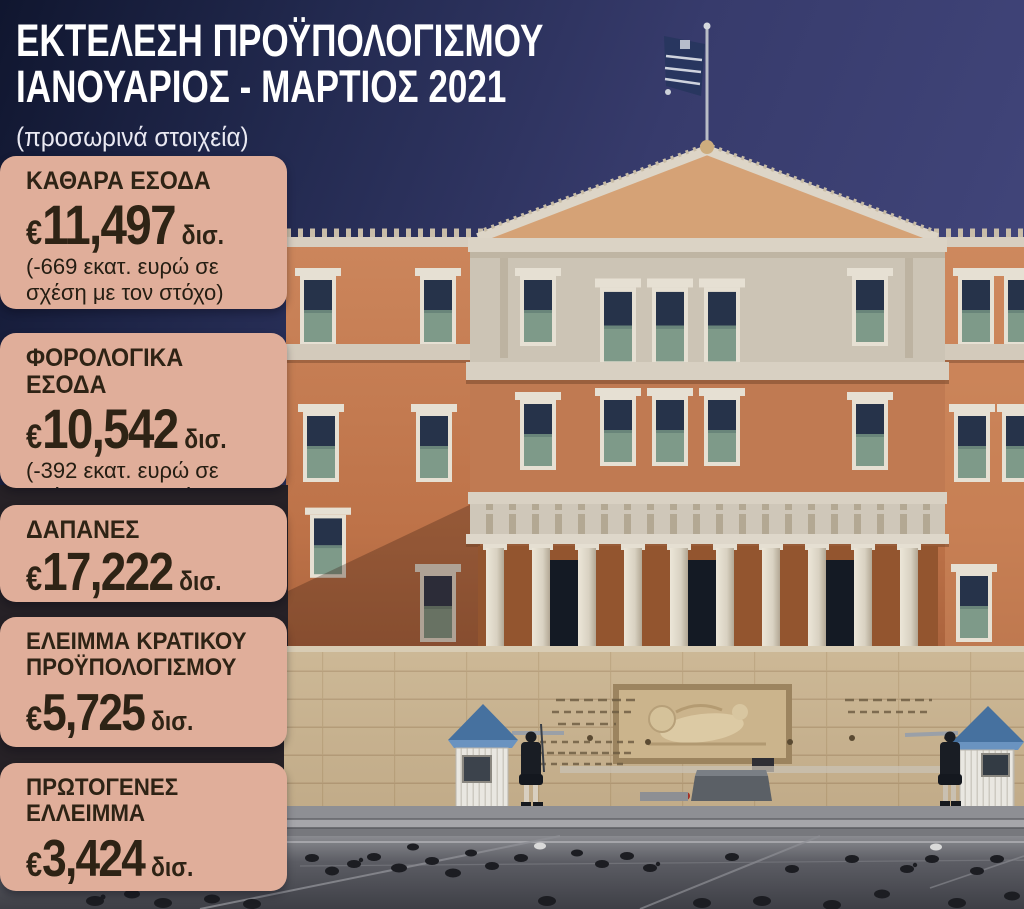  I want to click on metric-value: €11,497 δισ., so click(125, 224).